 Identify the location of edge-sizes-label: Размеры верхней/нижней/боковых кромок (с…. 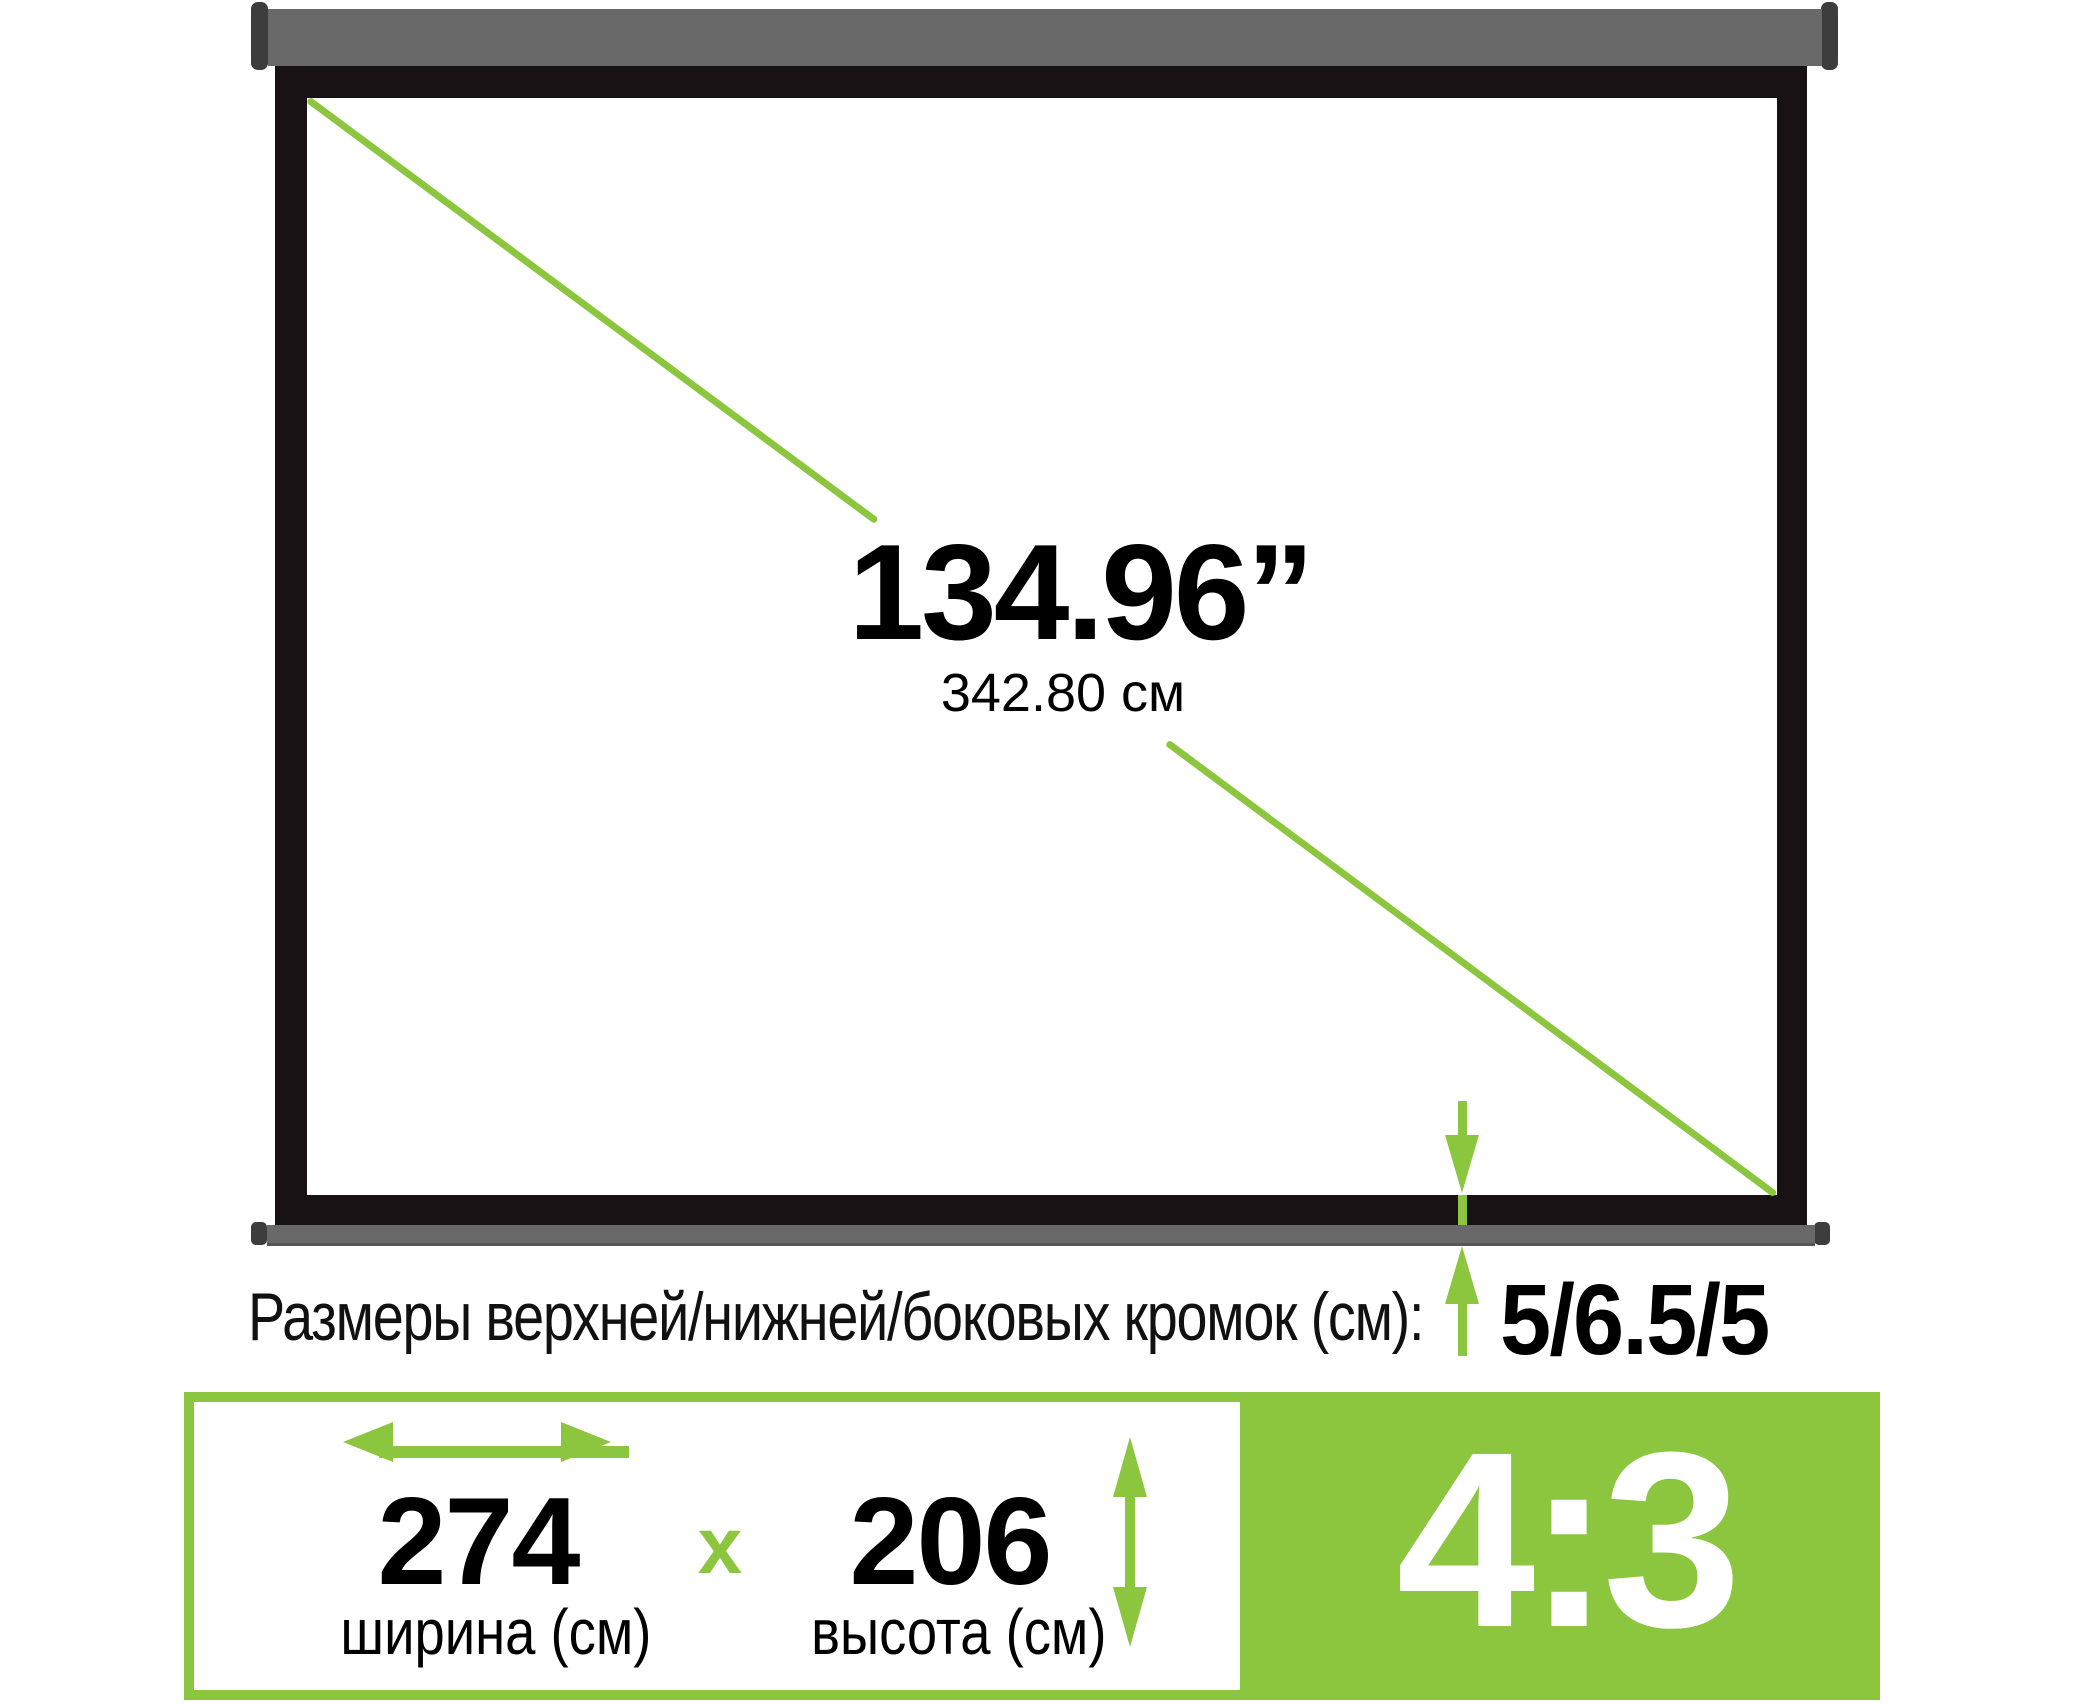
(836, 1317).